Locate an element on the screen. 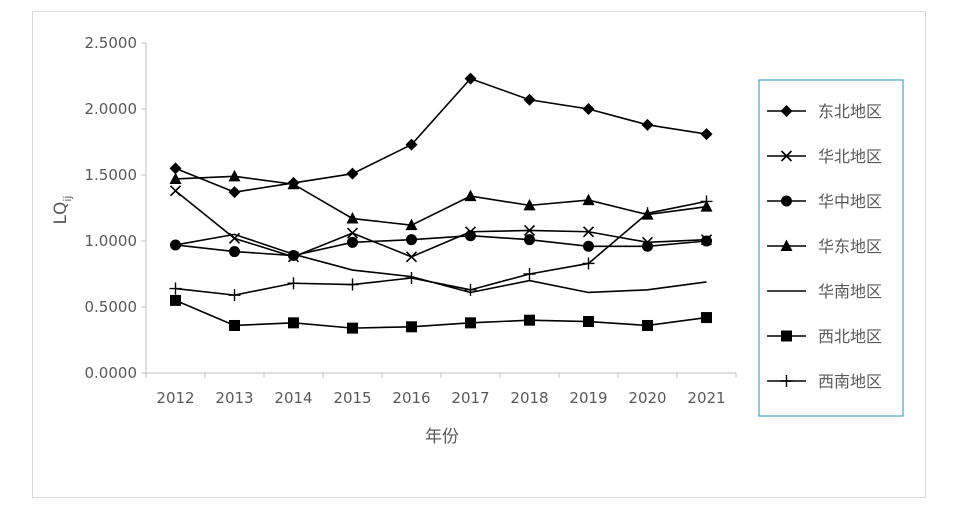 The image size is (959, 513). x-tick-label: 2012 is located at coordinates (175, 398).